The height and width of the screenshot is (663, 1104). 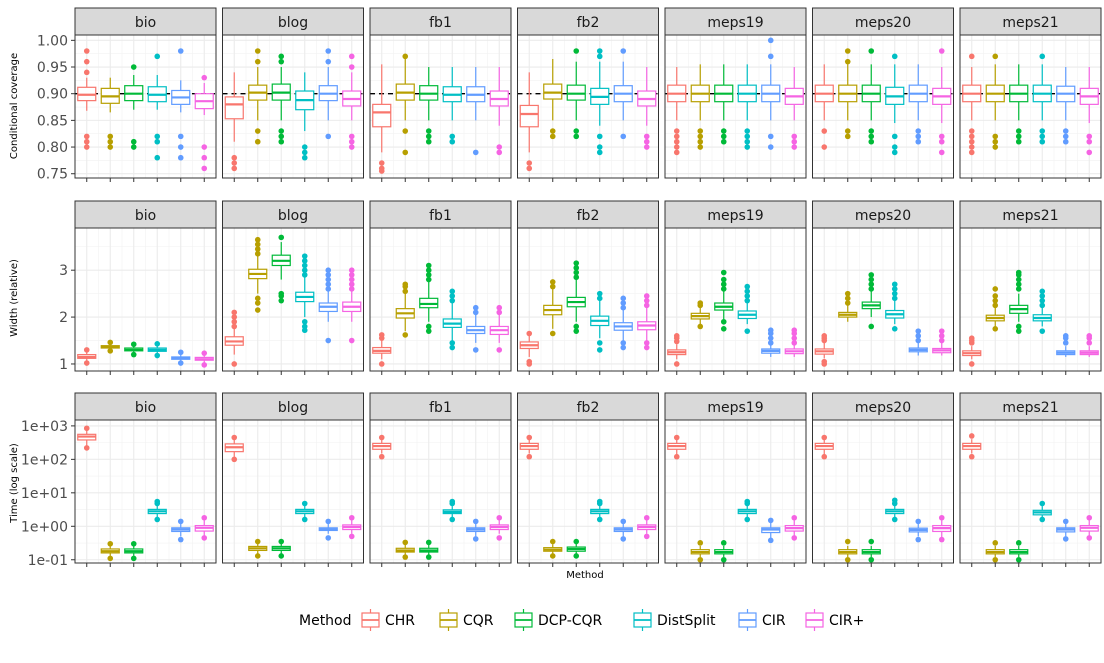 What do you see at coordinates (293, 216) in the screenshot?
I see `facet-strip-label: blog` at bounding box center [293, 216].